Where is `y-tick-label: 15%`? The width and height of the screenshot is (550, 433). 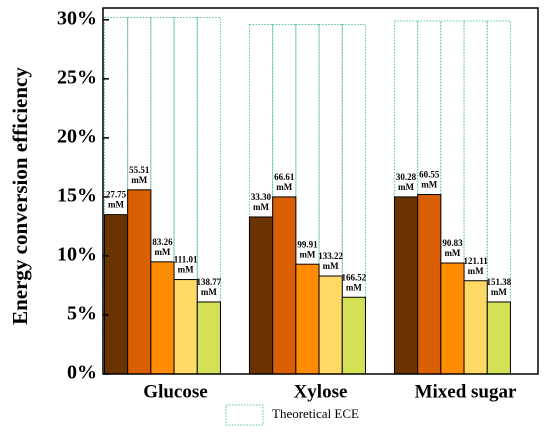 y-tick-label: 15% is located at coordinates (77, 195).